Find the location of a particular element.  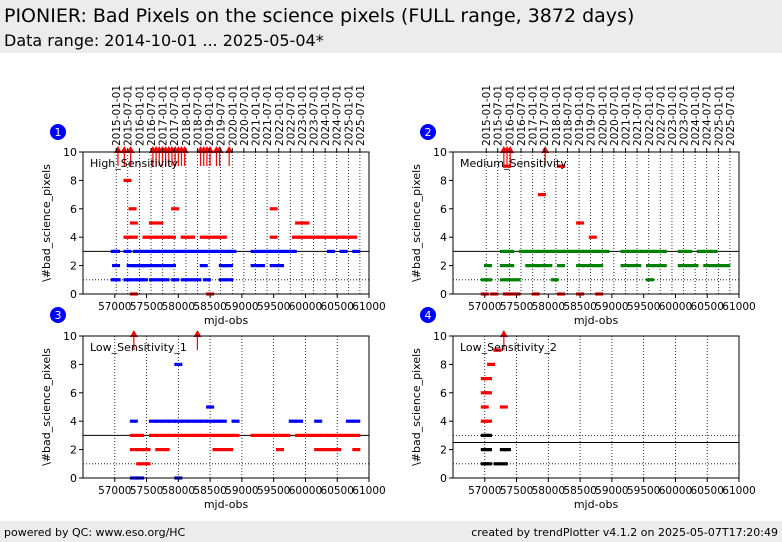

date-tick-label: 2015-07-01 is located at coordinates (129, 115).